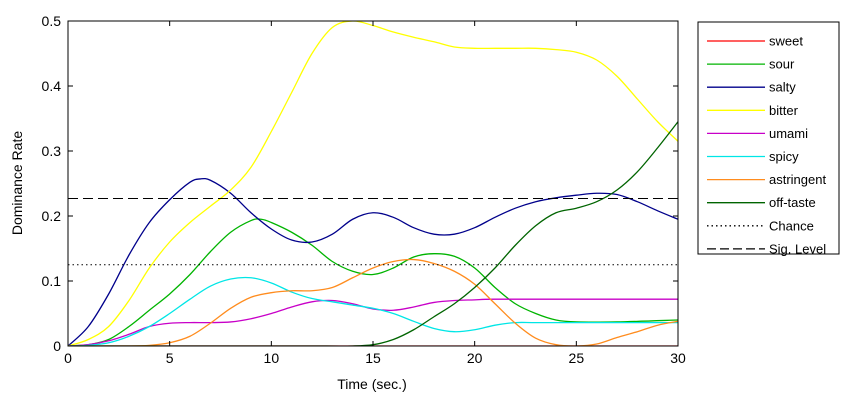  What do you see at coordinates (52, 151) in the screenshot?
I see `y-tick-label: 0.3` at bounding box center [52, 151].